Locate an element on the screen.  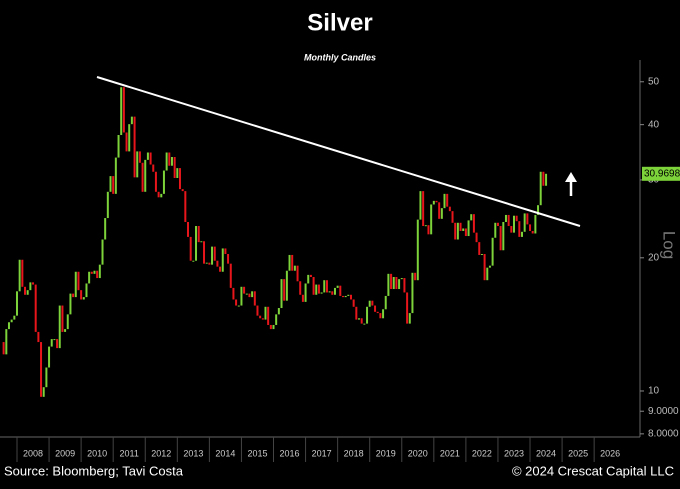
x-tick-label: 2024 is located at coordinates (546, 453).